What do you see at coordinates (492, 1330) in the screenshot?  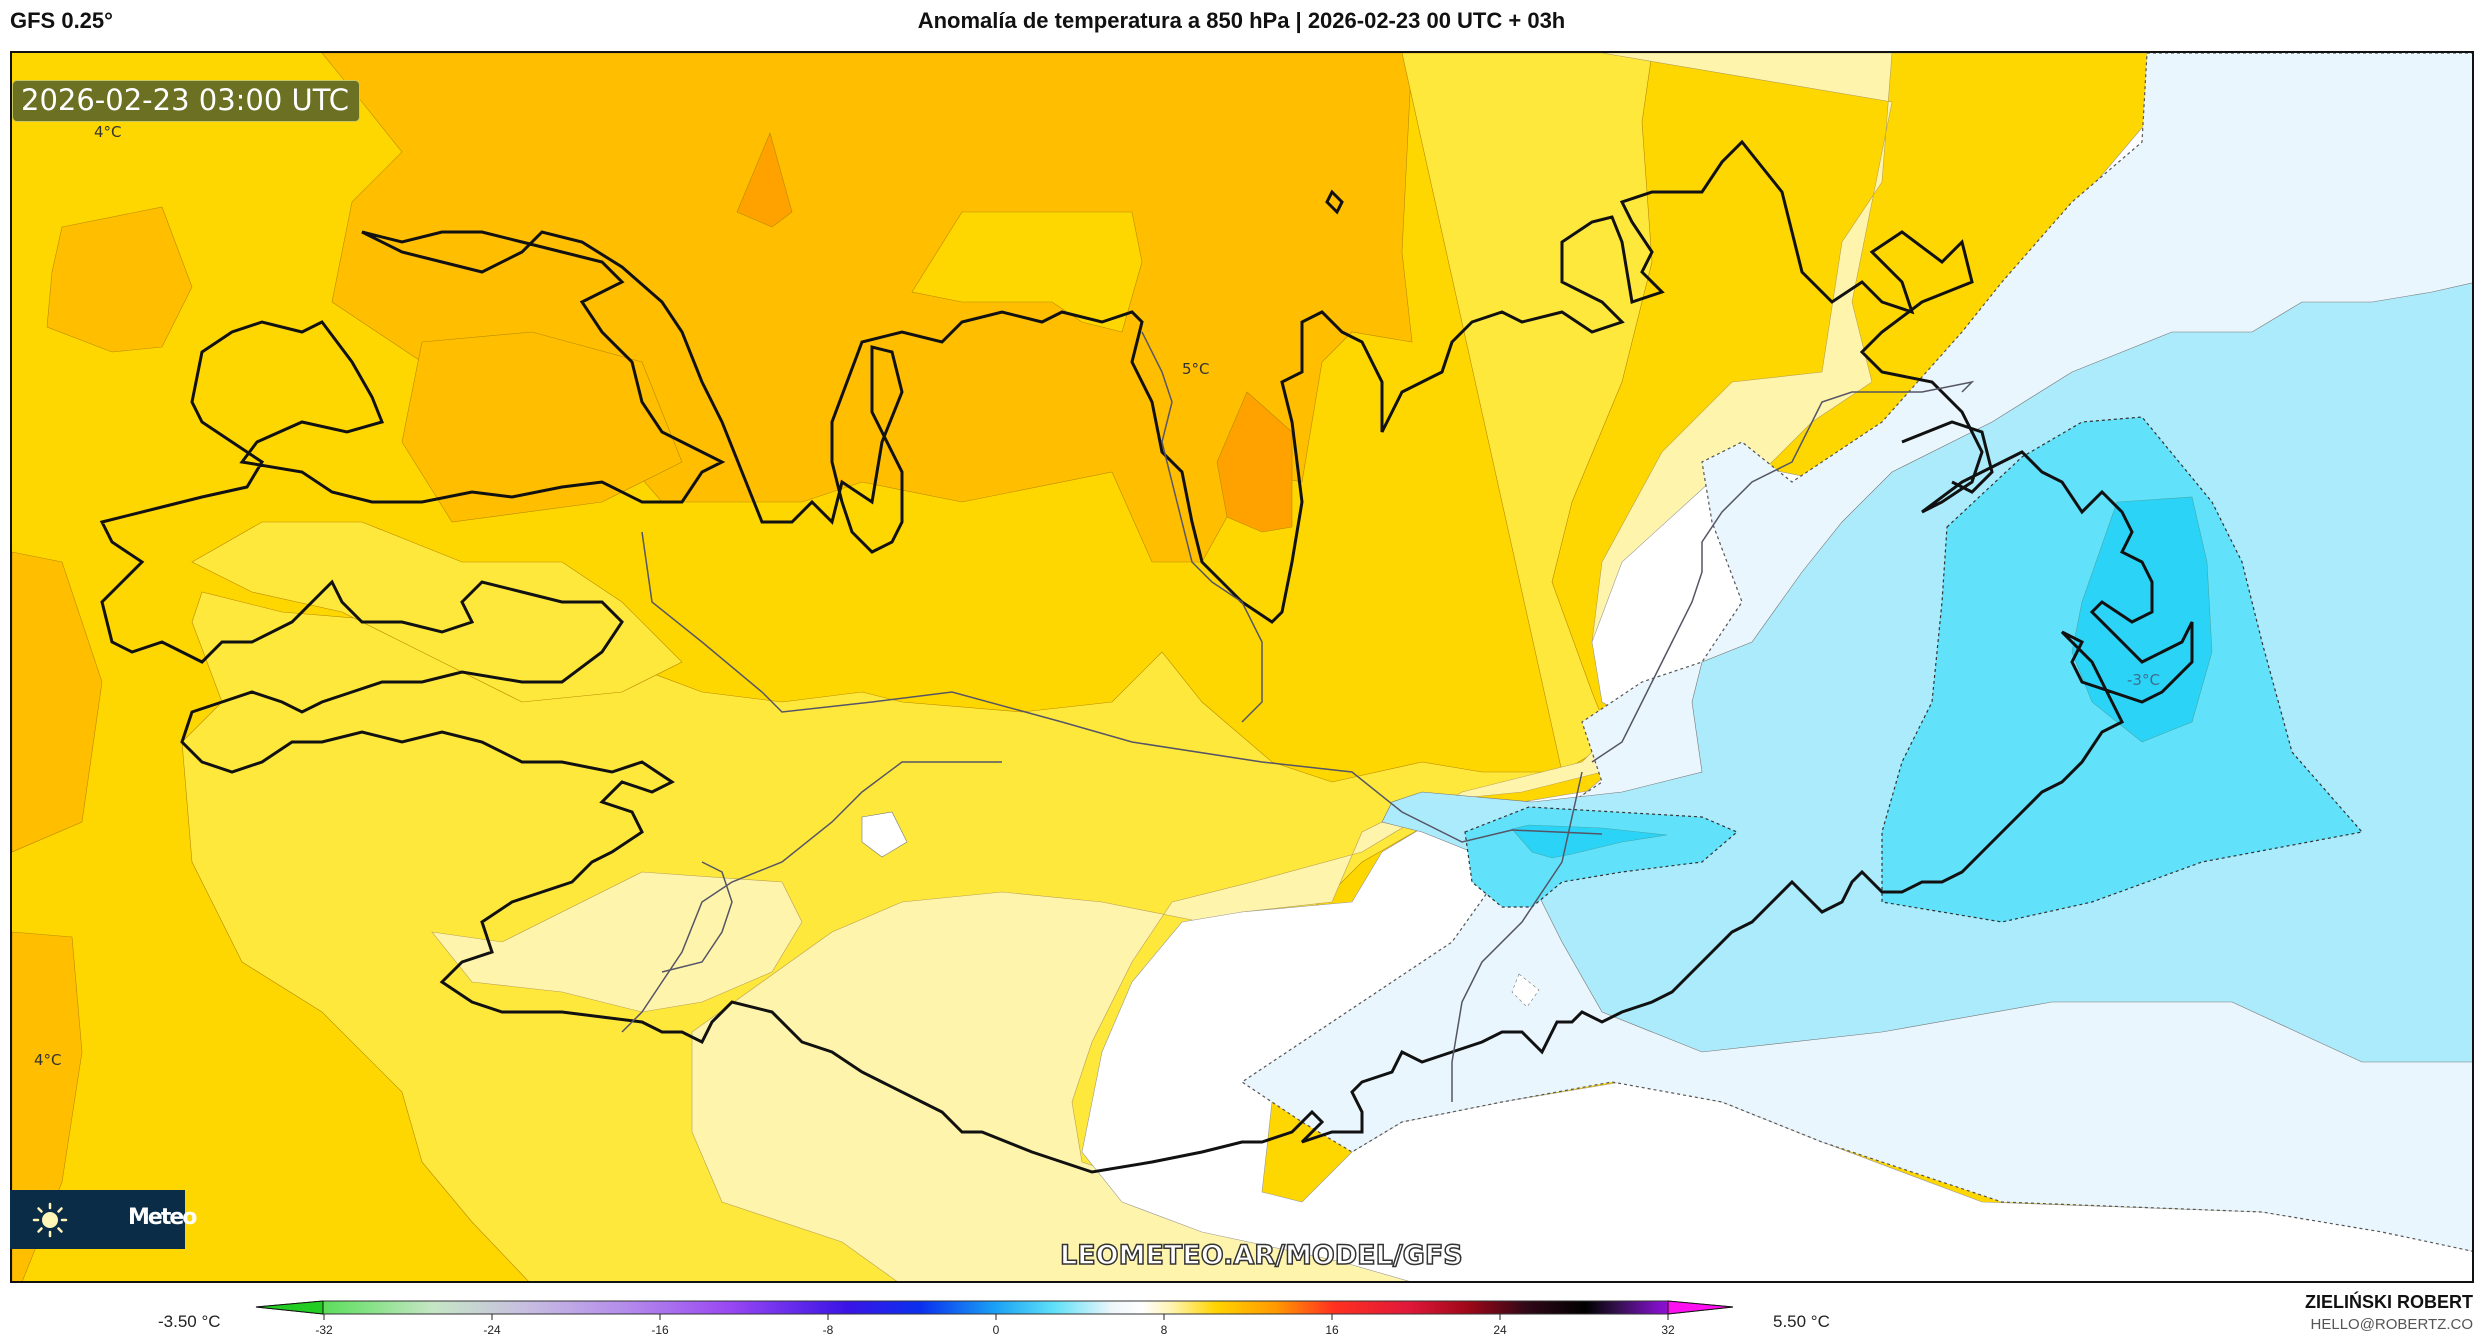 I see `colorbar-tick: -24` at bounding box center [492, 1330].